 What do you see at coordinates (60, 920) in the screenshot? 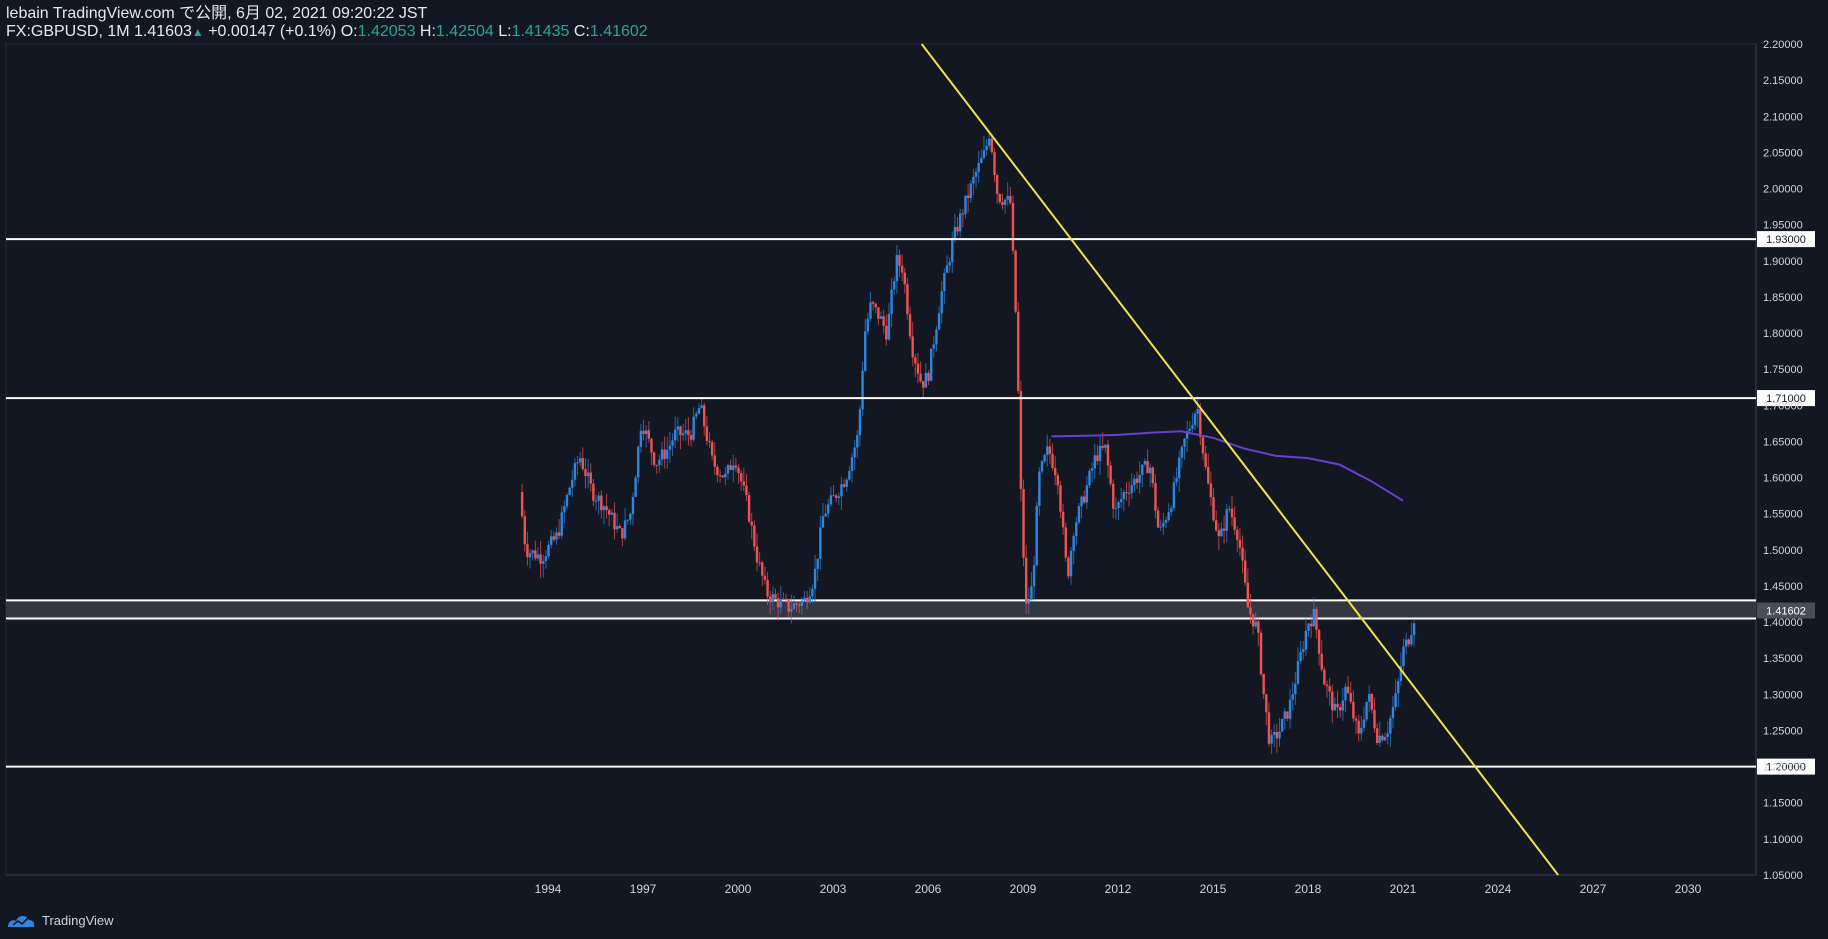
I see `tradingview-watermark: TradingView` at bounding box center [60, 920].